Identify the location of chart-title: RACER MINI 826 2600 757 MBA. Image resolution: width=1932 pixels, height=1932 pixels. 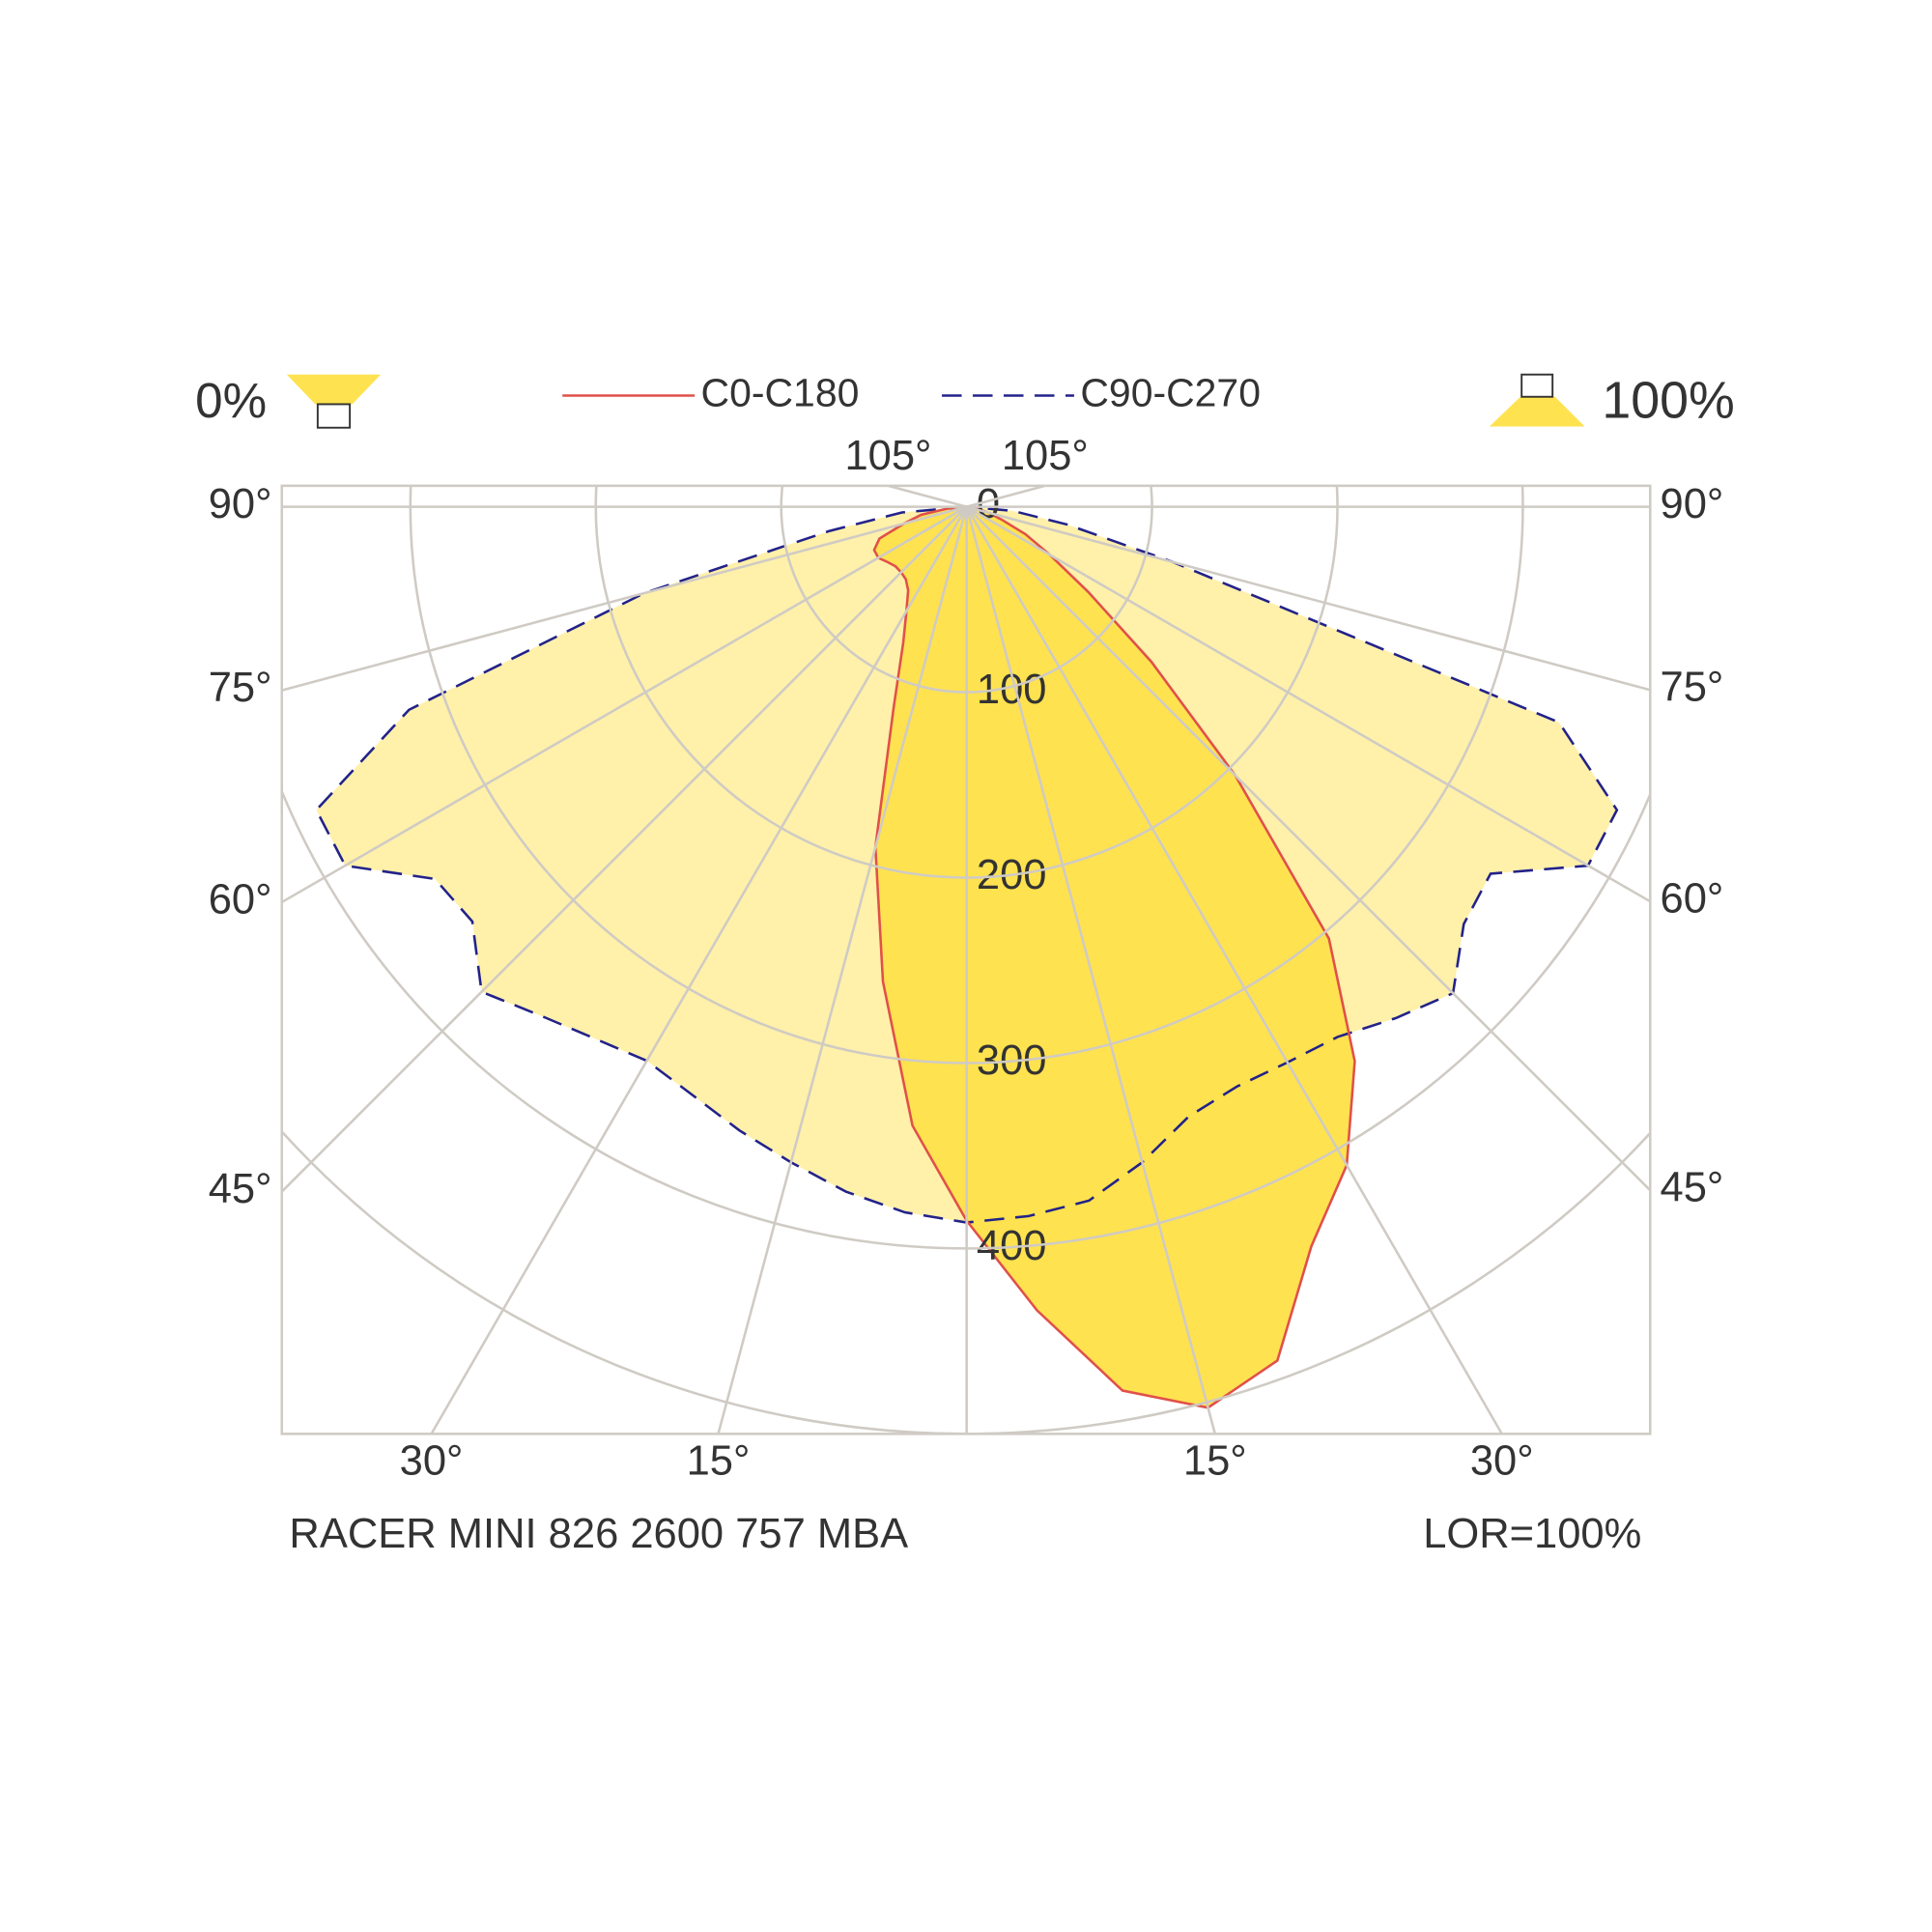
(598, 1534).